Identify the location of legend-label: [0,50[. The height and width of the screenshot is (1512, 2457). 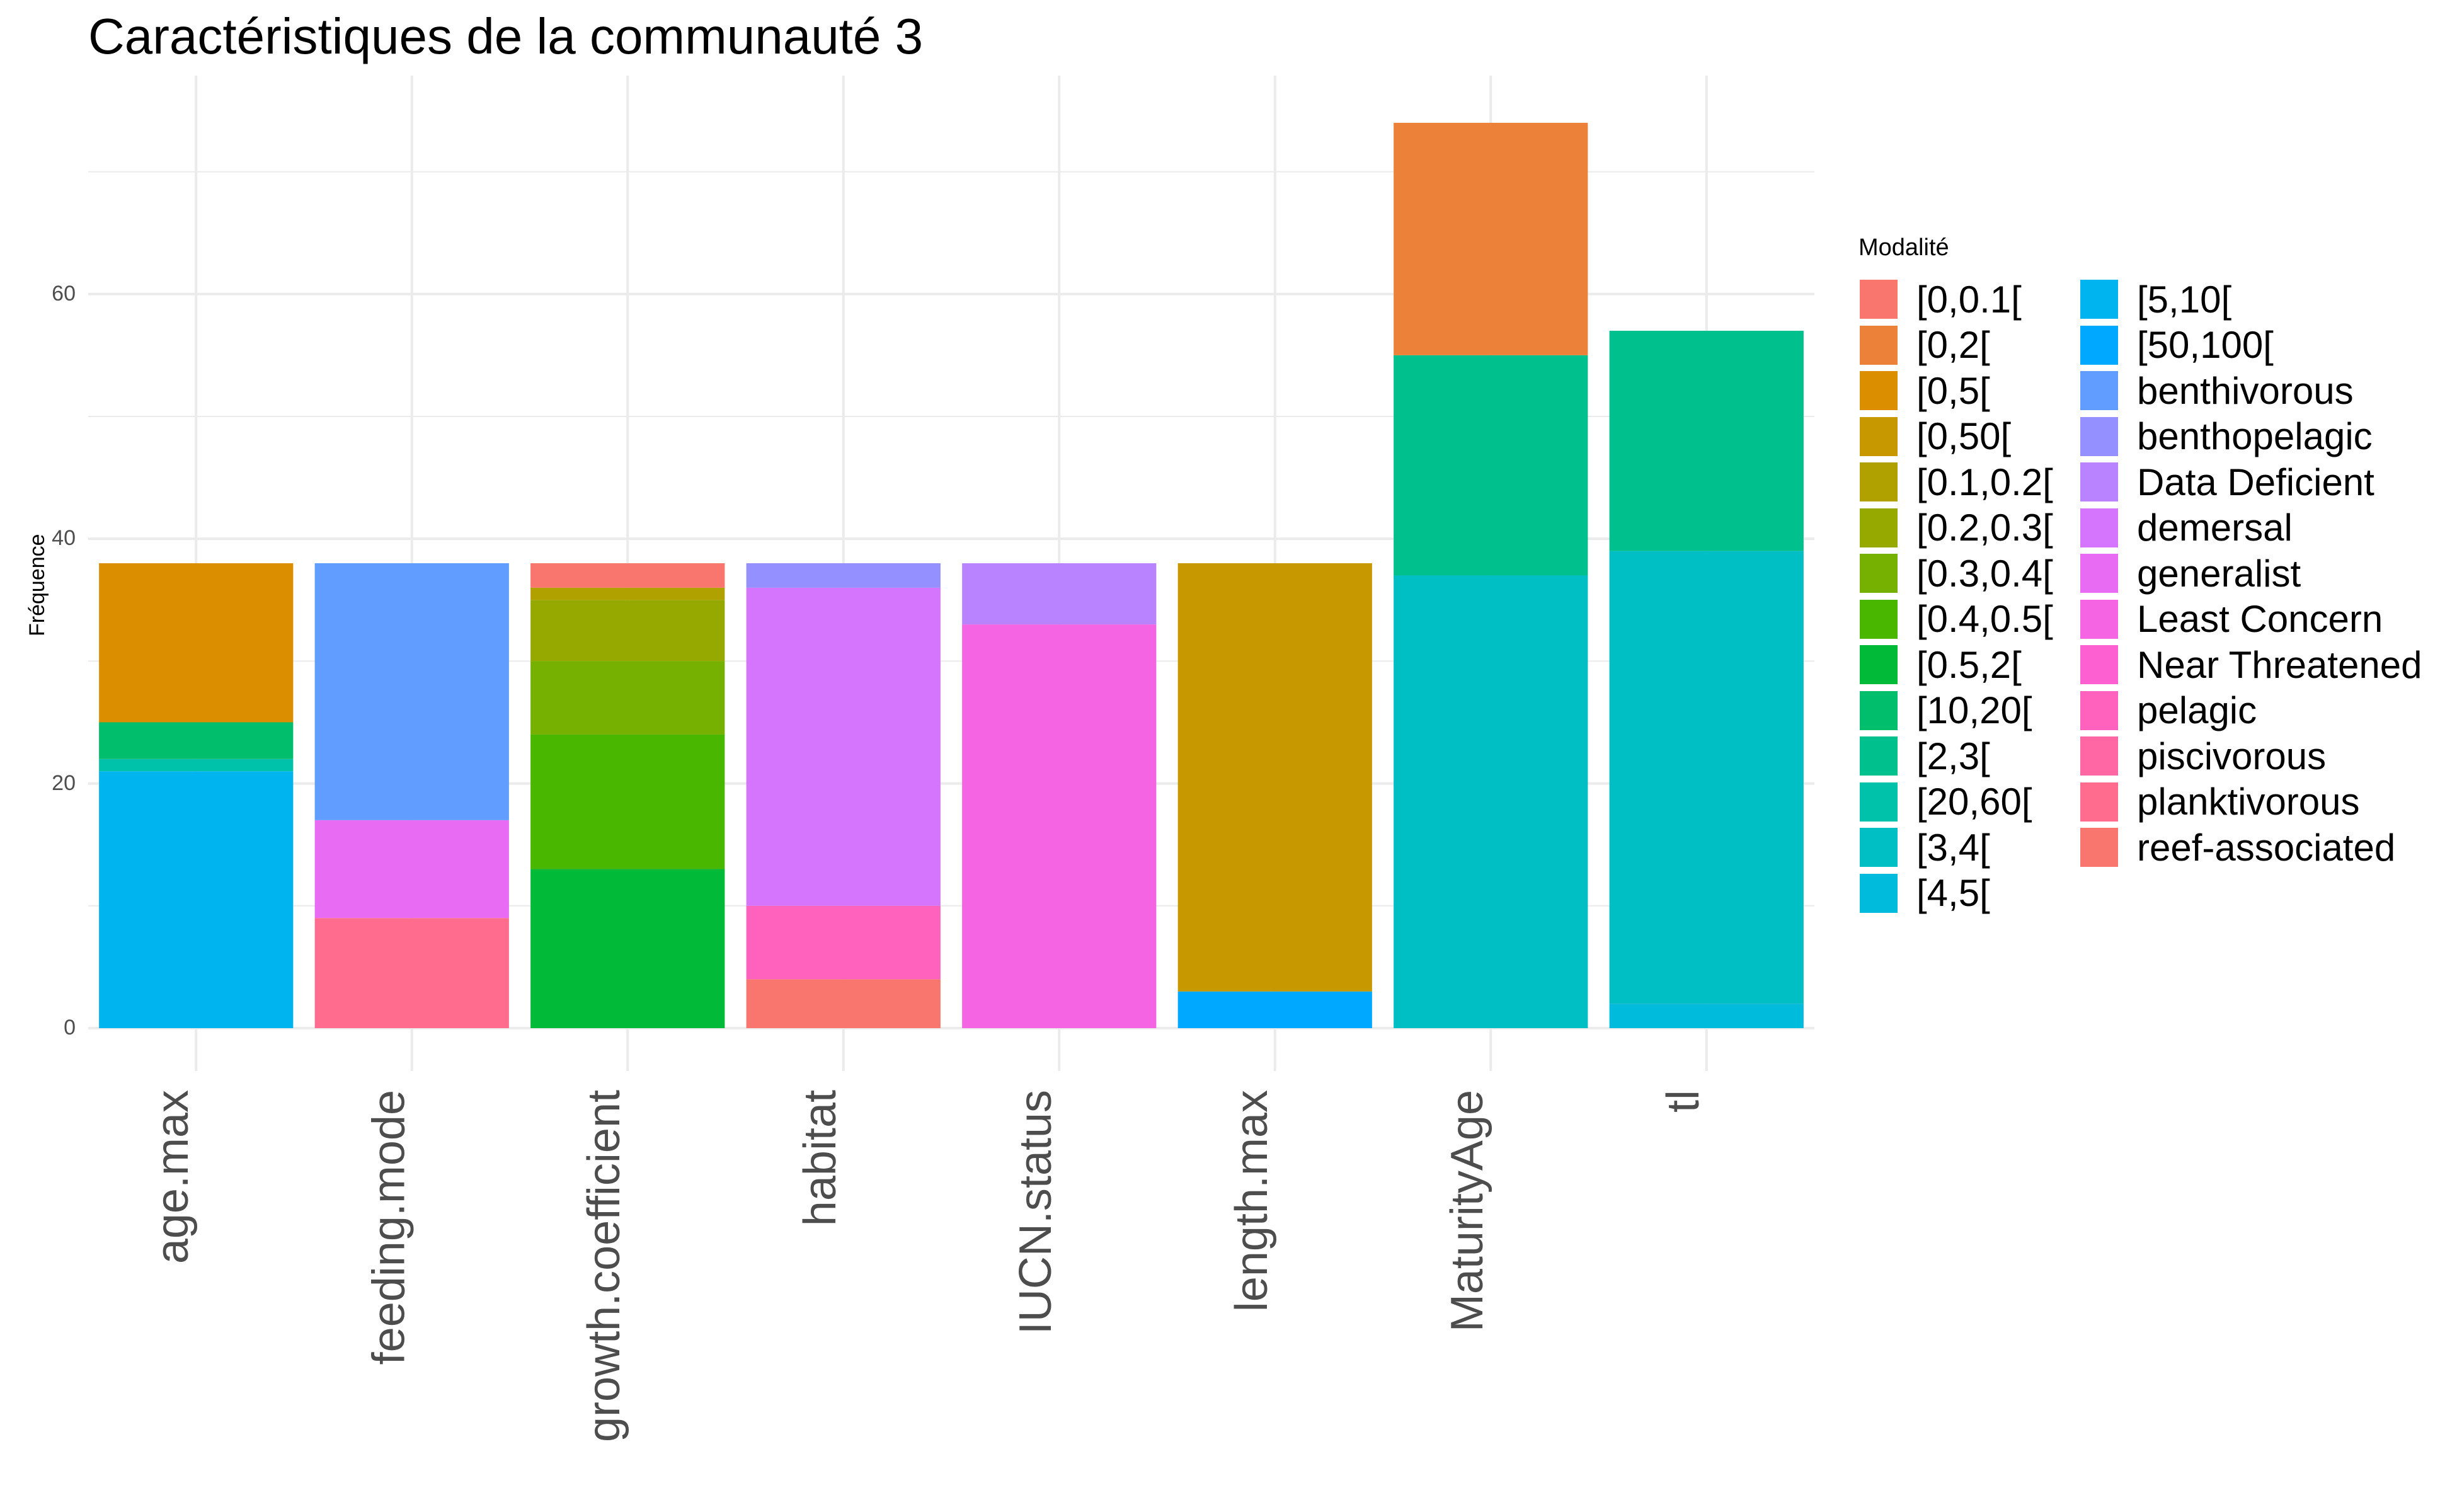
(1964, 436).